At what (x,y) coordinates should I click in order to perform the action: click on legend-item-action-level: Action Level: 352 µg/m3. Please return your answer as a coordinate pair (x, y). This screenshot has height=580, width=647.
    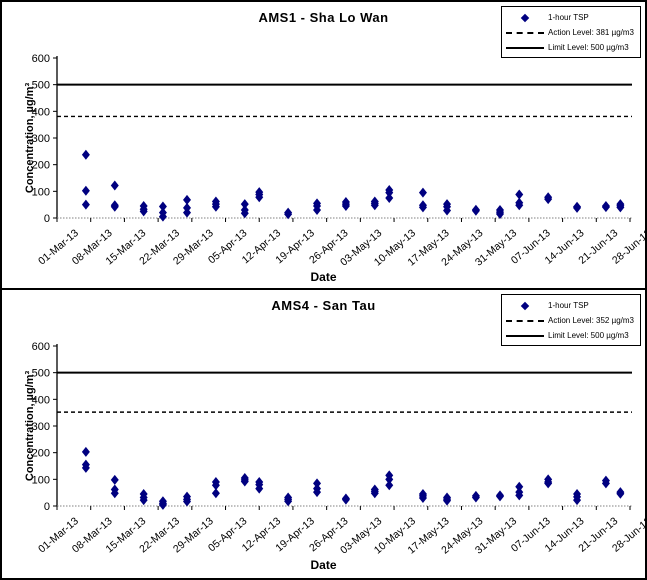
    Looking at the image, I should click on (571, 320).